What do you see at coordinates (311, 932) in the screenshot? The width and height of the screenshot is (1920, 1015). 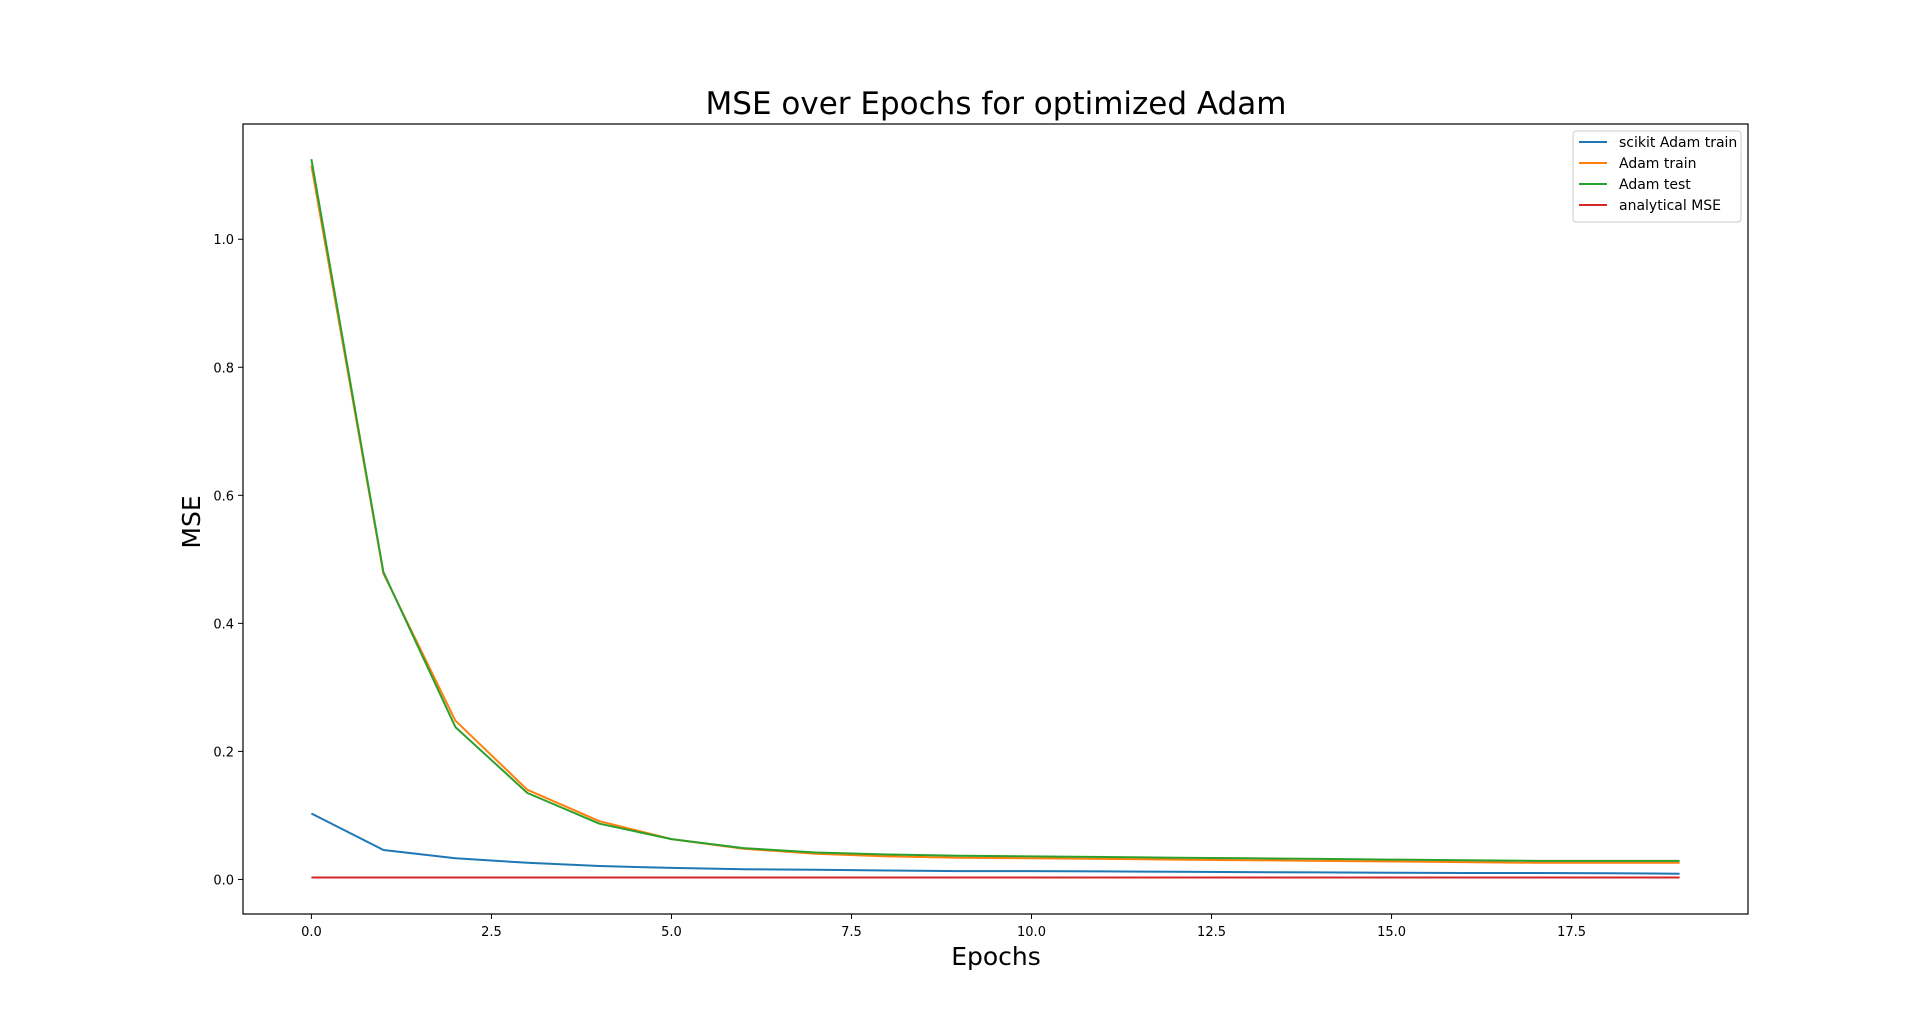 I see `x-tick-label: 0.0` at bounding box center [311, 932].